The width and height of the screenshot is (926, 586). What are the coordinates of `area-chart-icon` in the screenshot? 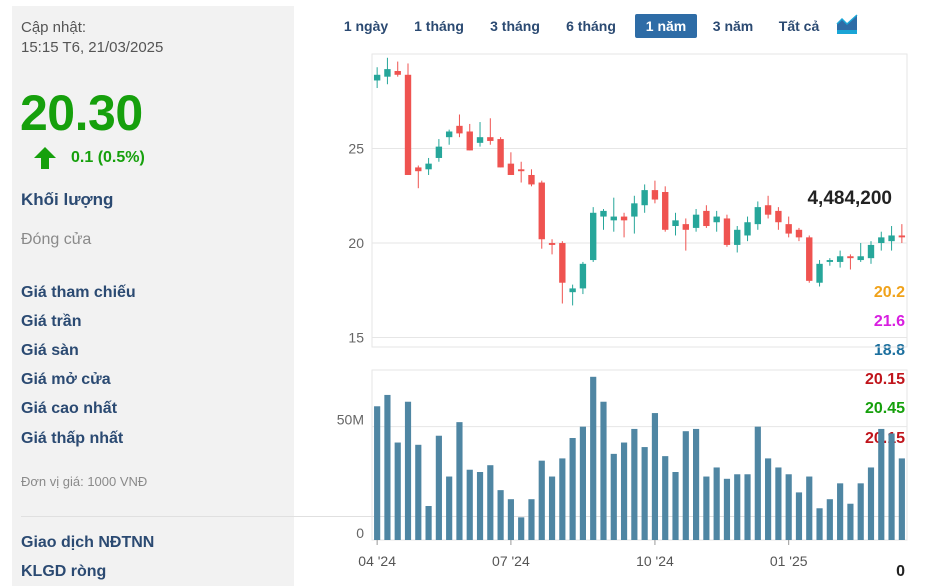 It's located at (847, 24).